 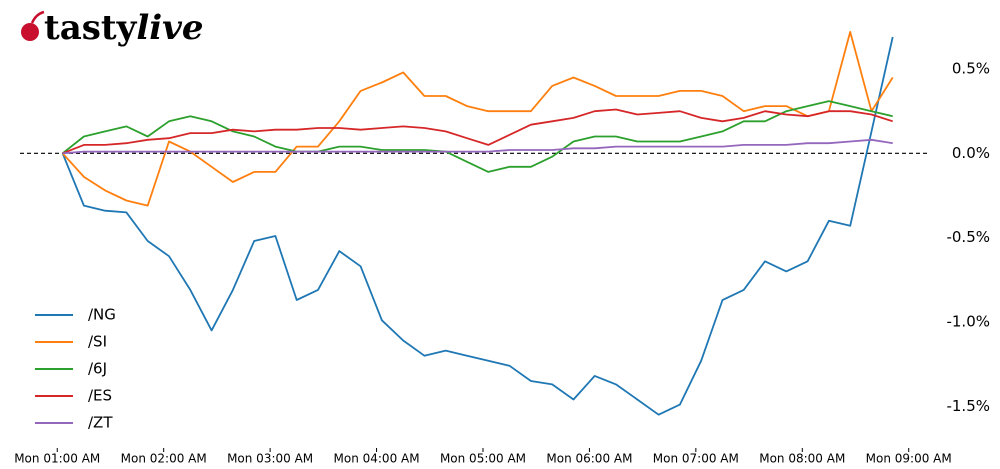 What do you see at coordinates (377, 459) in the screenshot?
I see `x-tick-label: Mon 04:00 AM` at bounding box center [377, 459].